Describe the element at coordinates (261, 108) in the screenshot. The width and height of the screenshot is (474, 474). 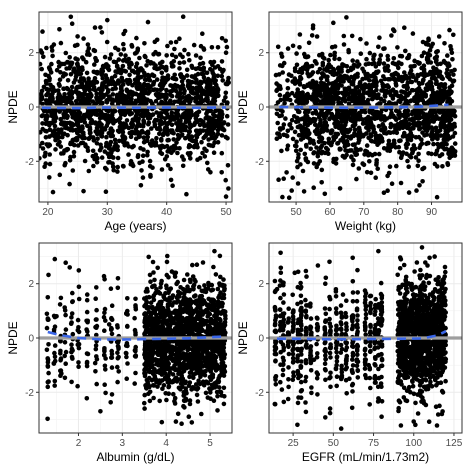
I see `y-tick-label: 0` at that location.